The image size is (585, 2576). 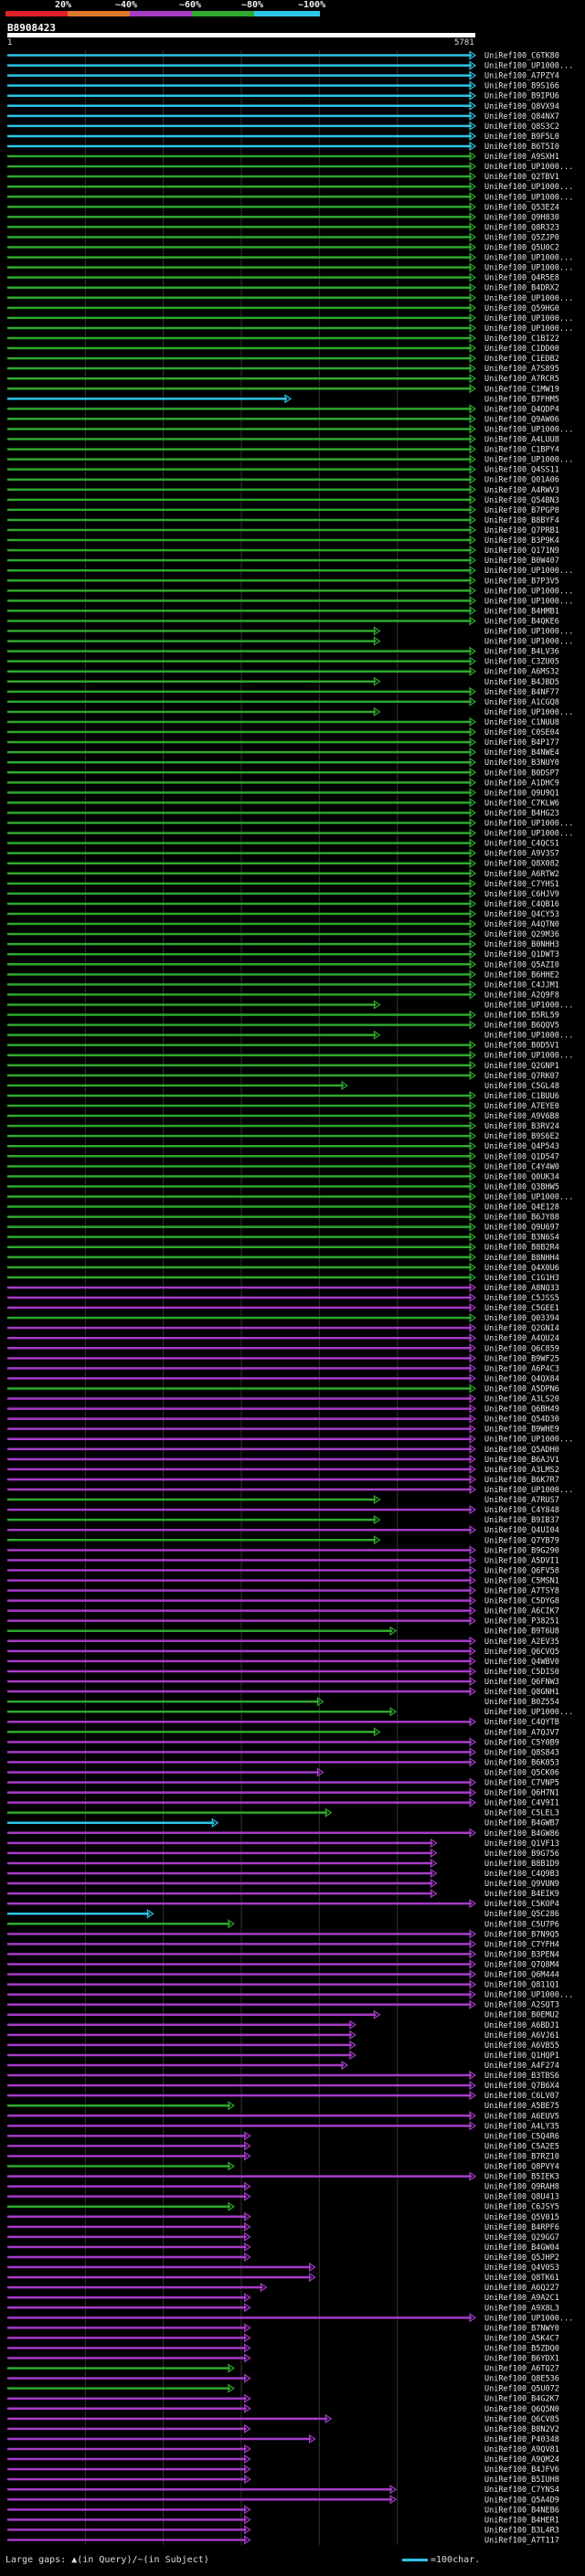 What do you see at coordinates (521, 2046) in the screenshot?
I see `hit-label: UniRef100_A6VB55` at bounding box center [521, 2046].